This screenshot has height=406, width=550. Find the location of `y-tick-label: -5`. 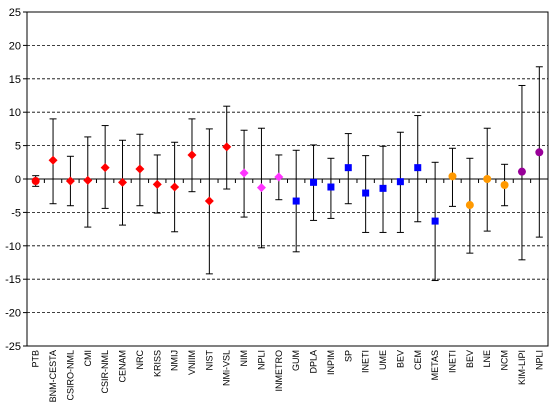

y-tick-label: -5 is located at coordinates (16, 213).